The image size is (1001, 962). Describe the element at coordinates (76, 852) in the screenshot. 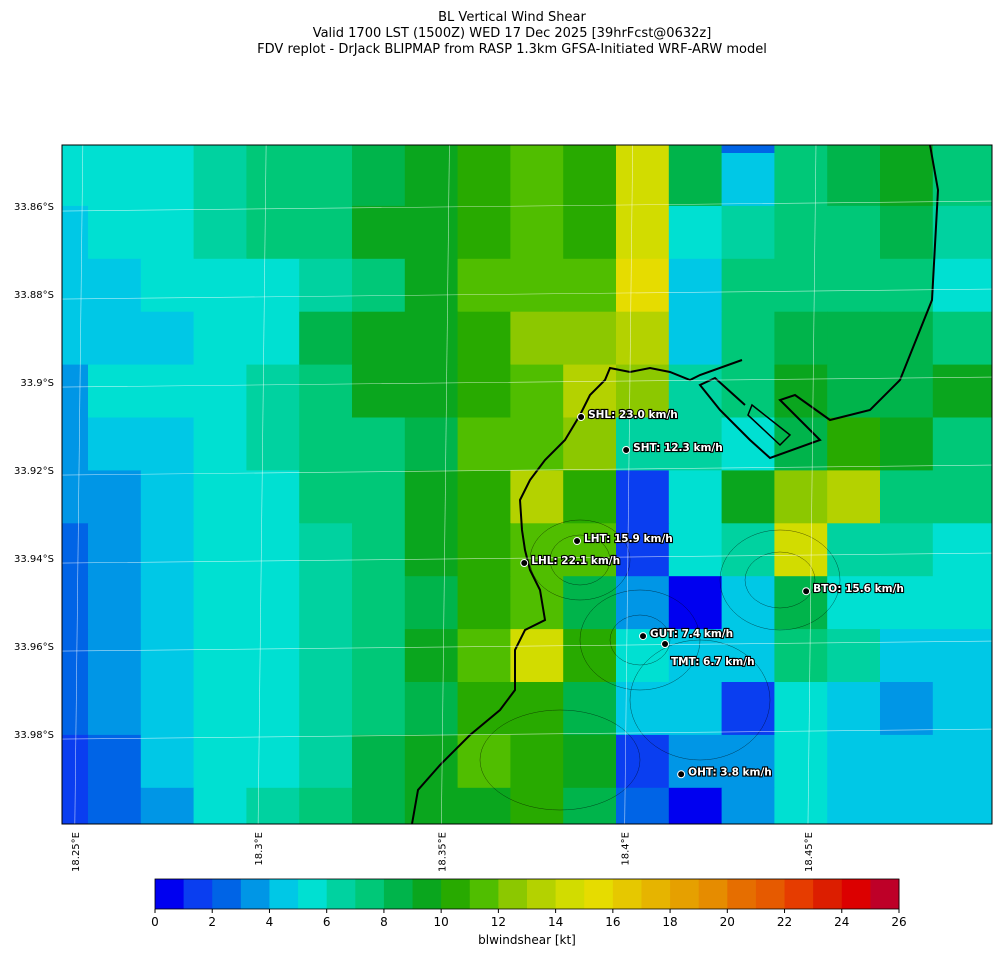

I see `x-tick-label: 18.25°E` at that location.